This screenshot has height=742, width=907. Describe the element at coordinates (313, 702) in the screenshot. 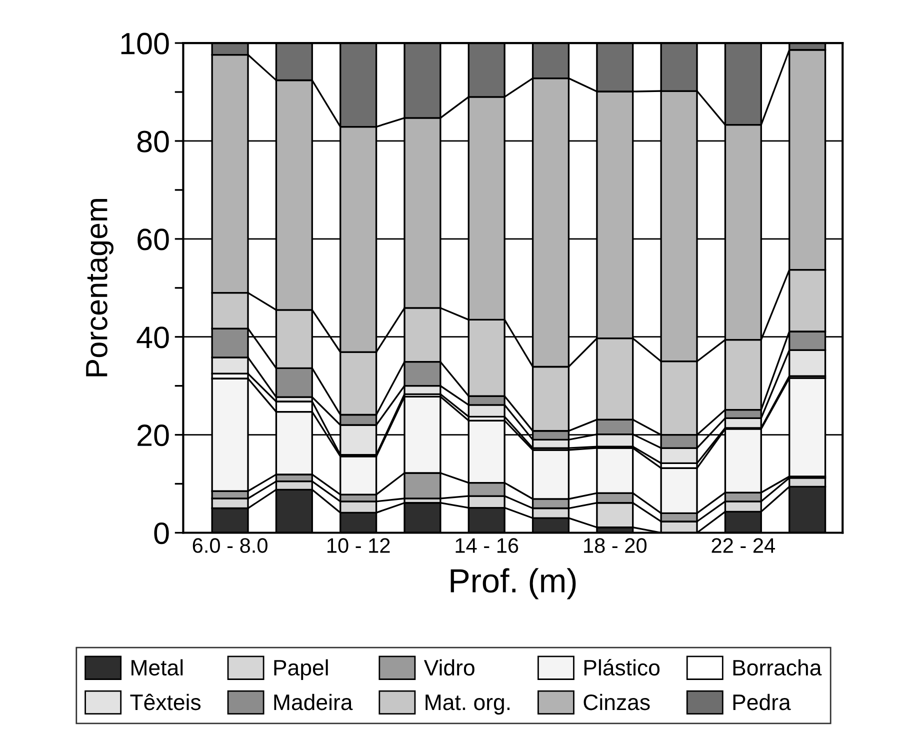

I see `legend-label: Madeira` at that location.